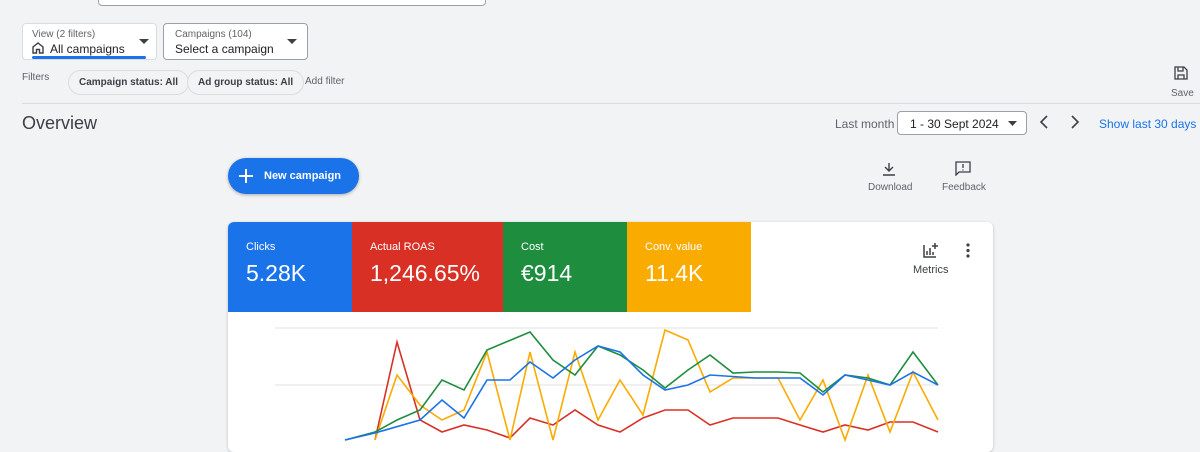  Describe the element at coordinates (224, 49) in the screenshot. I see `value: Select a campaign` at that location.